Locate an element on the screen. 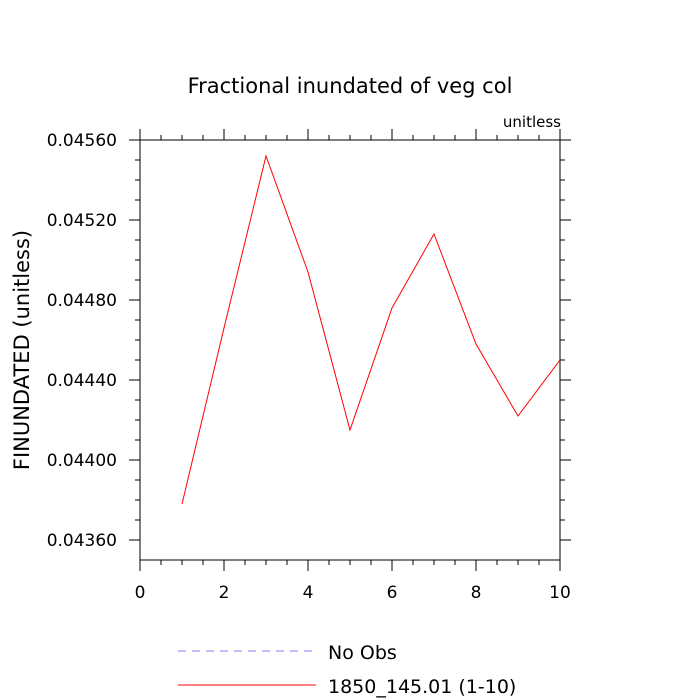 This screenshot has width=700, height=700. y-tick-label: 0.04360 is located at coordinates (82, 541).